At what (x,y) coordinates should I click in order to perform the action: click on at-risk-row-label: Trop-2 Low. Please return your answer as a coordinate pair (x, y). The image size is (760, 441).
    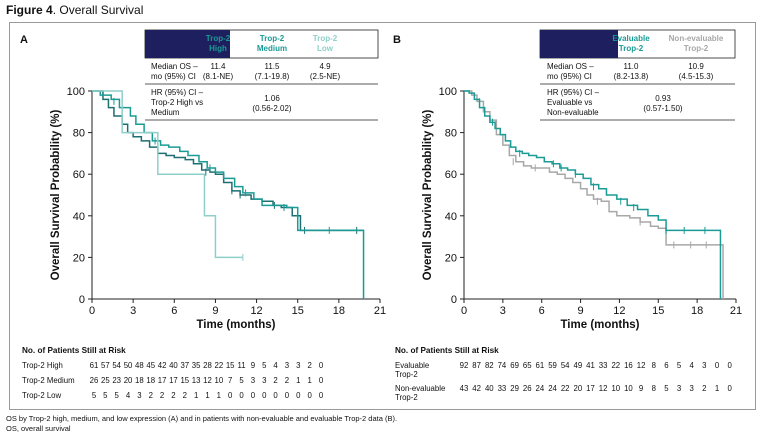
    Looking at the image, I should click on (42, 395).